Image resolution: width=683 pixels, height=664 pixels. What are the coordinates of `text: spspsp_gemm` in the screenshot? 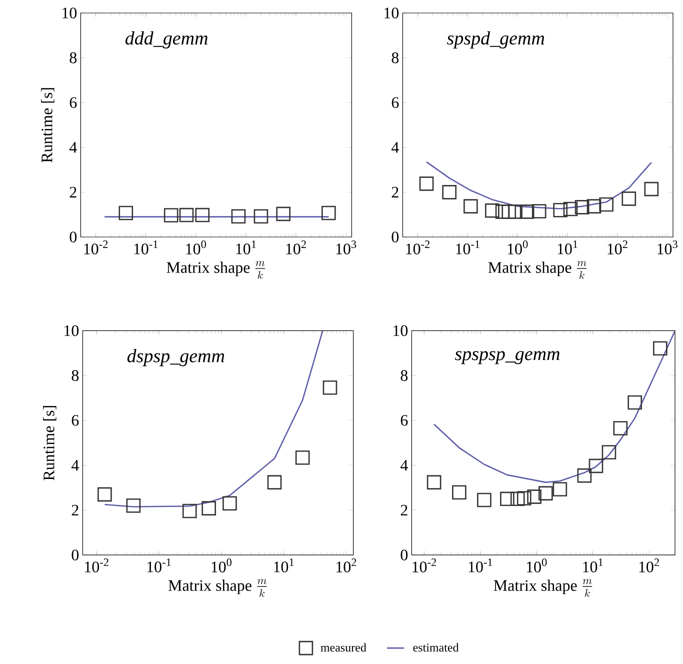 It's located at (507, 357).